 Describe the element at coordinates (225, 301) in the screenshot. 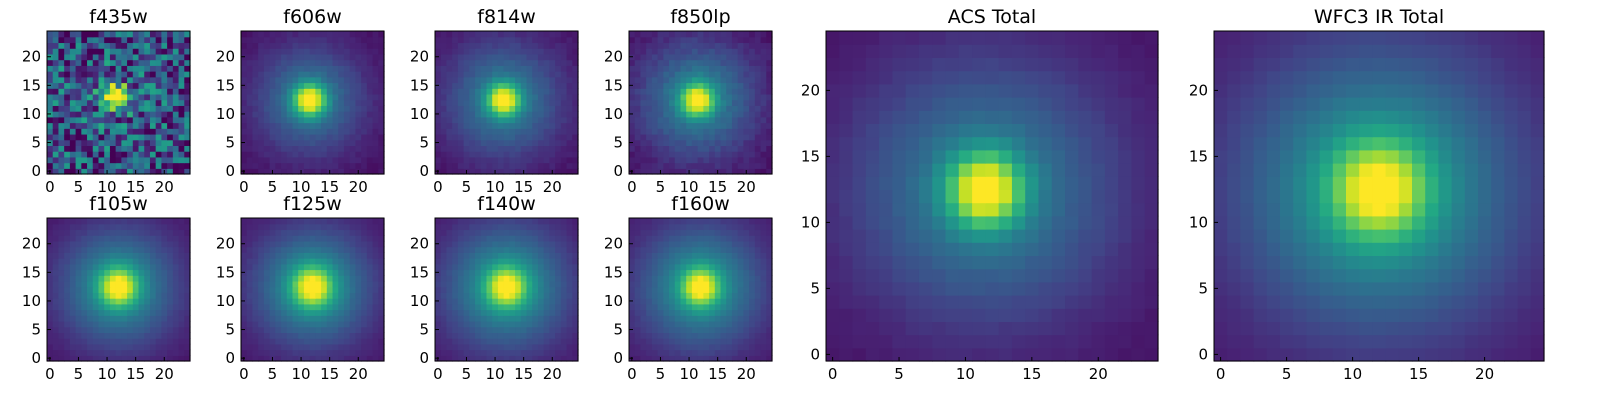

I see `y-tick-label: 10` at that location.